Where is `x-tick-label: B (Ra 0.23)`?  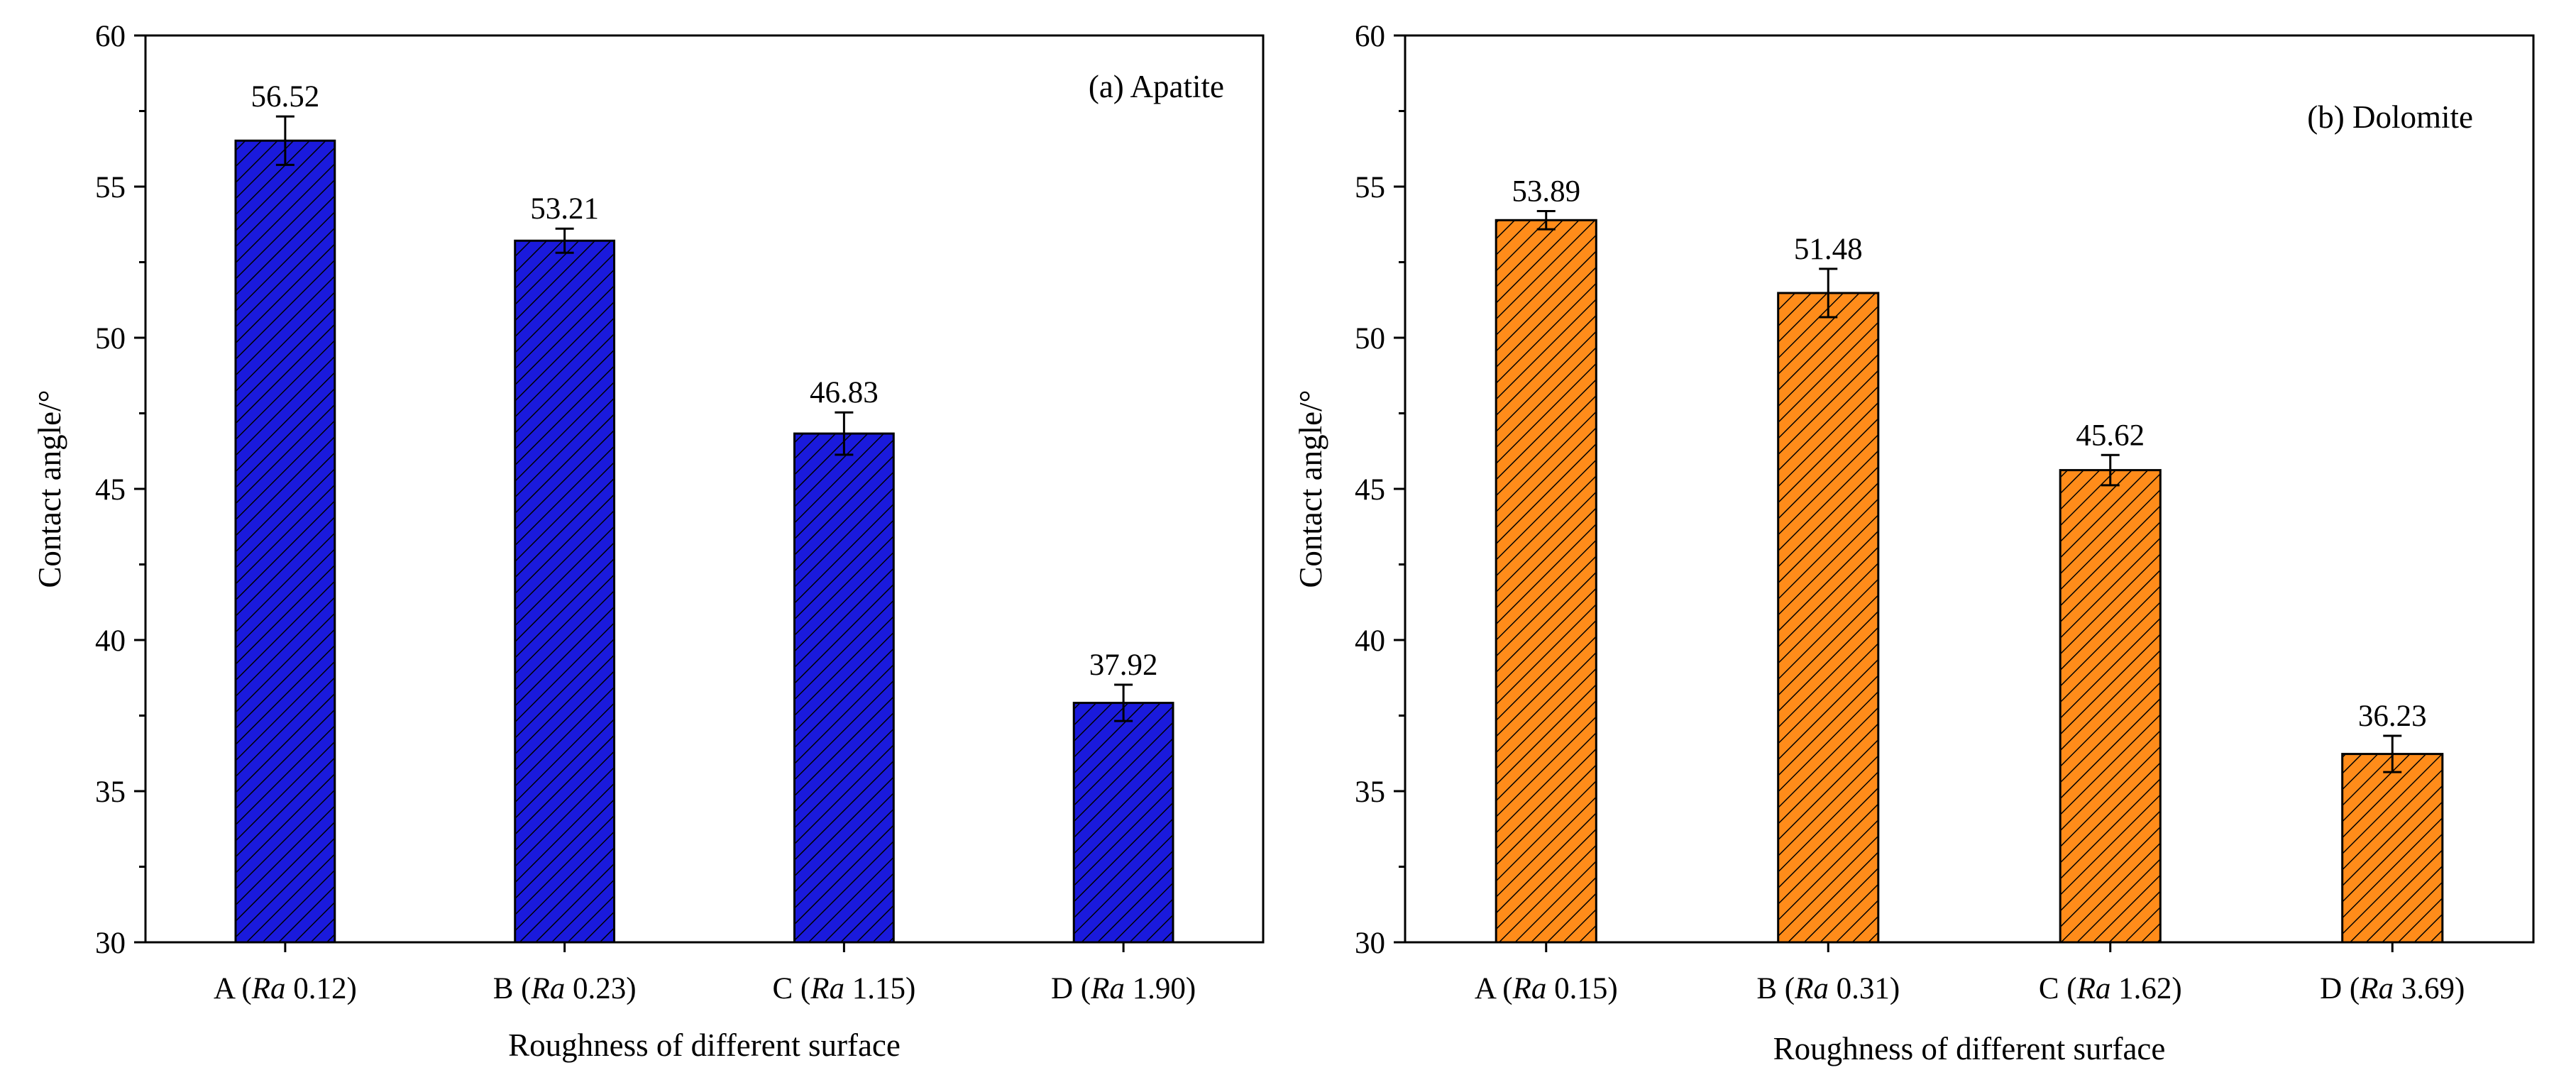
x-tick-label: B (Ra 0.23) is located at coordinates (565, 988).